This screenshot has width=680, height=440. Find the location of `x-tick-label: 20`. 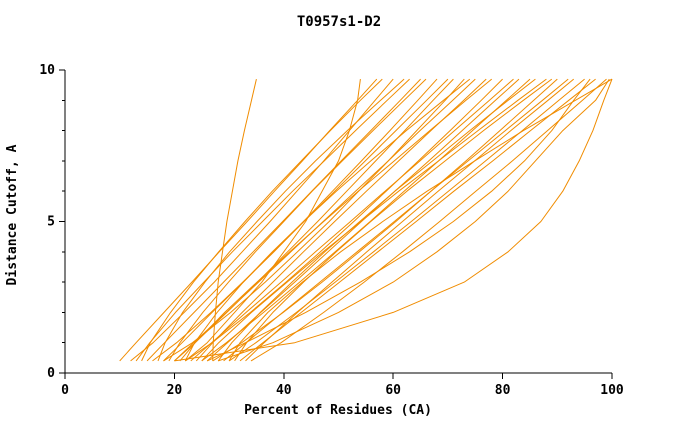

x-tick-label: 20 is located at coordinates (175, 390).